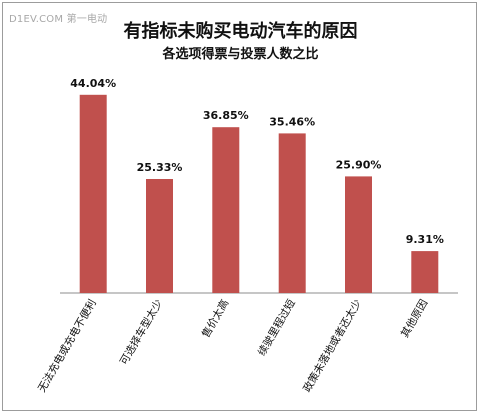  What do you see at coordinates (226, 115) in the screenshot?
I see `data-label-3: 36.85%` at bounding box center [226, 115].